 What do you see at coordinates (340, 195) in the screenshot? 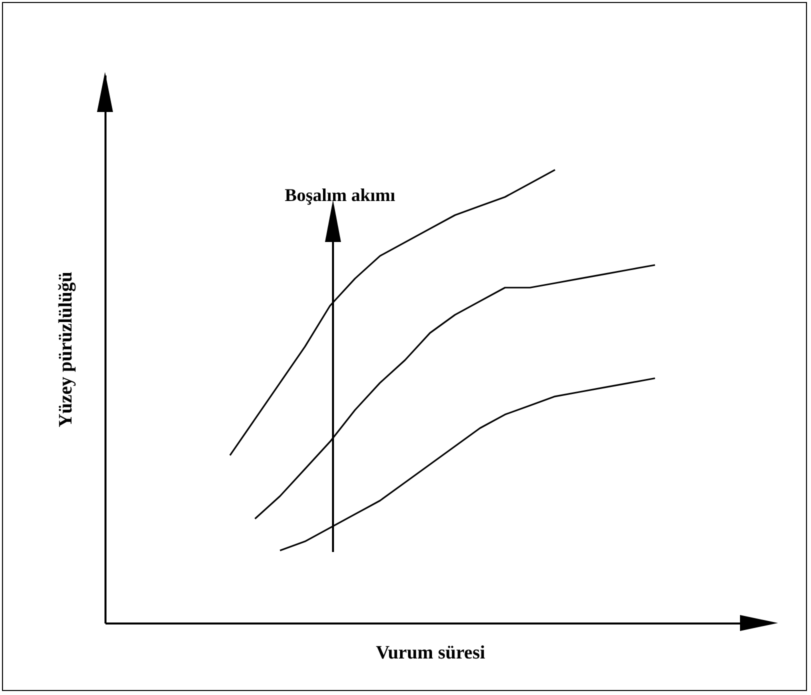
I see `annotation: Boşalım akımı` at bounding box center [340, 195].